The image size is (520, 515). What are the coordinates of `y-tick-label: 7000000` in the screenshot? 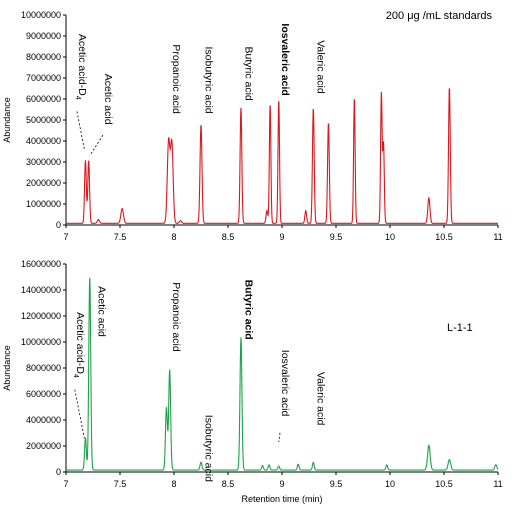 It's located at (43, 78).